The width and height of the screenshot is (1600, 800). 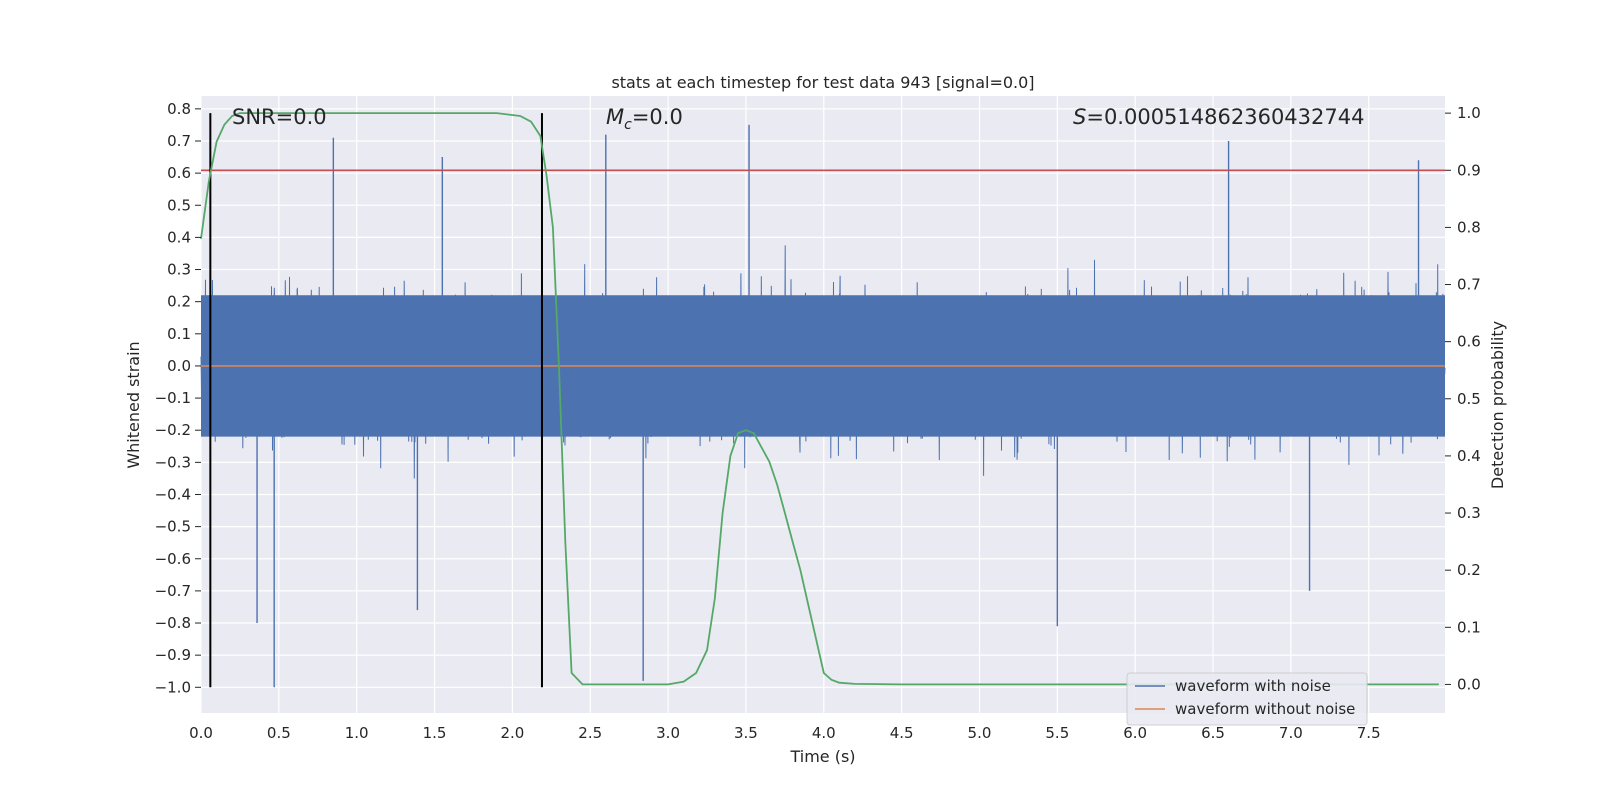 I want to click on y-tick-label: −0.8, so click(x=173, y=623).